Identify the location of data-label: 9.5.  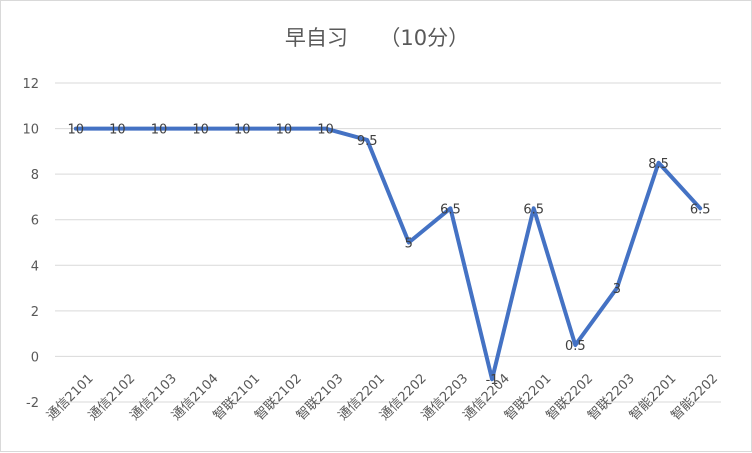
(367, 141).